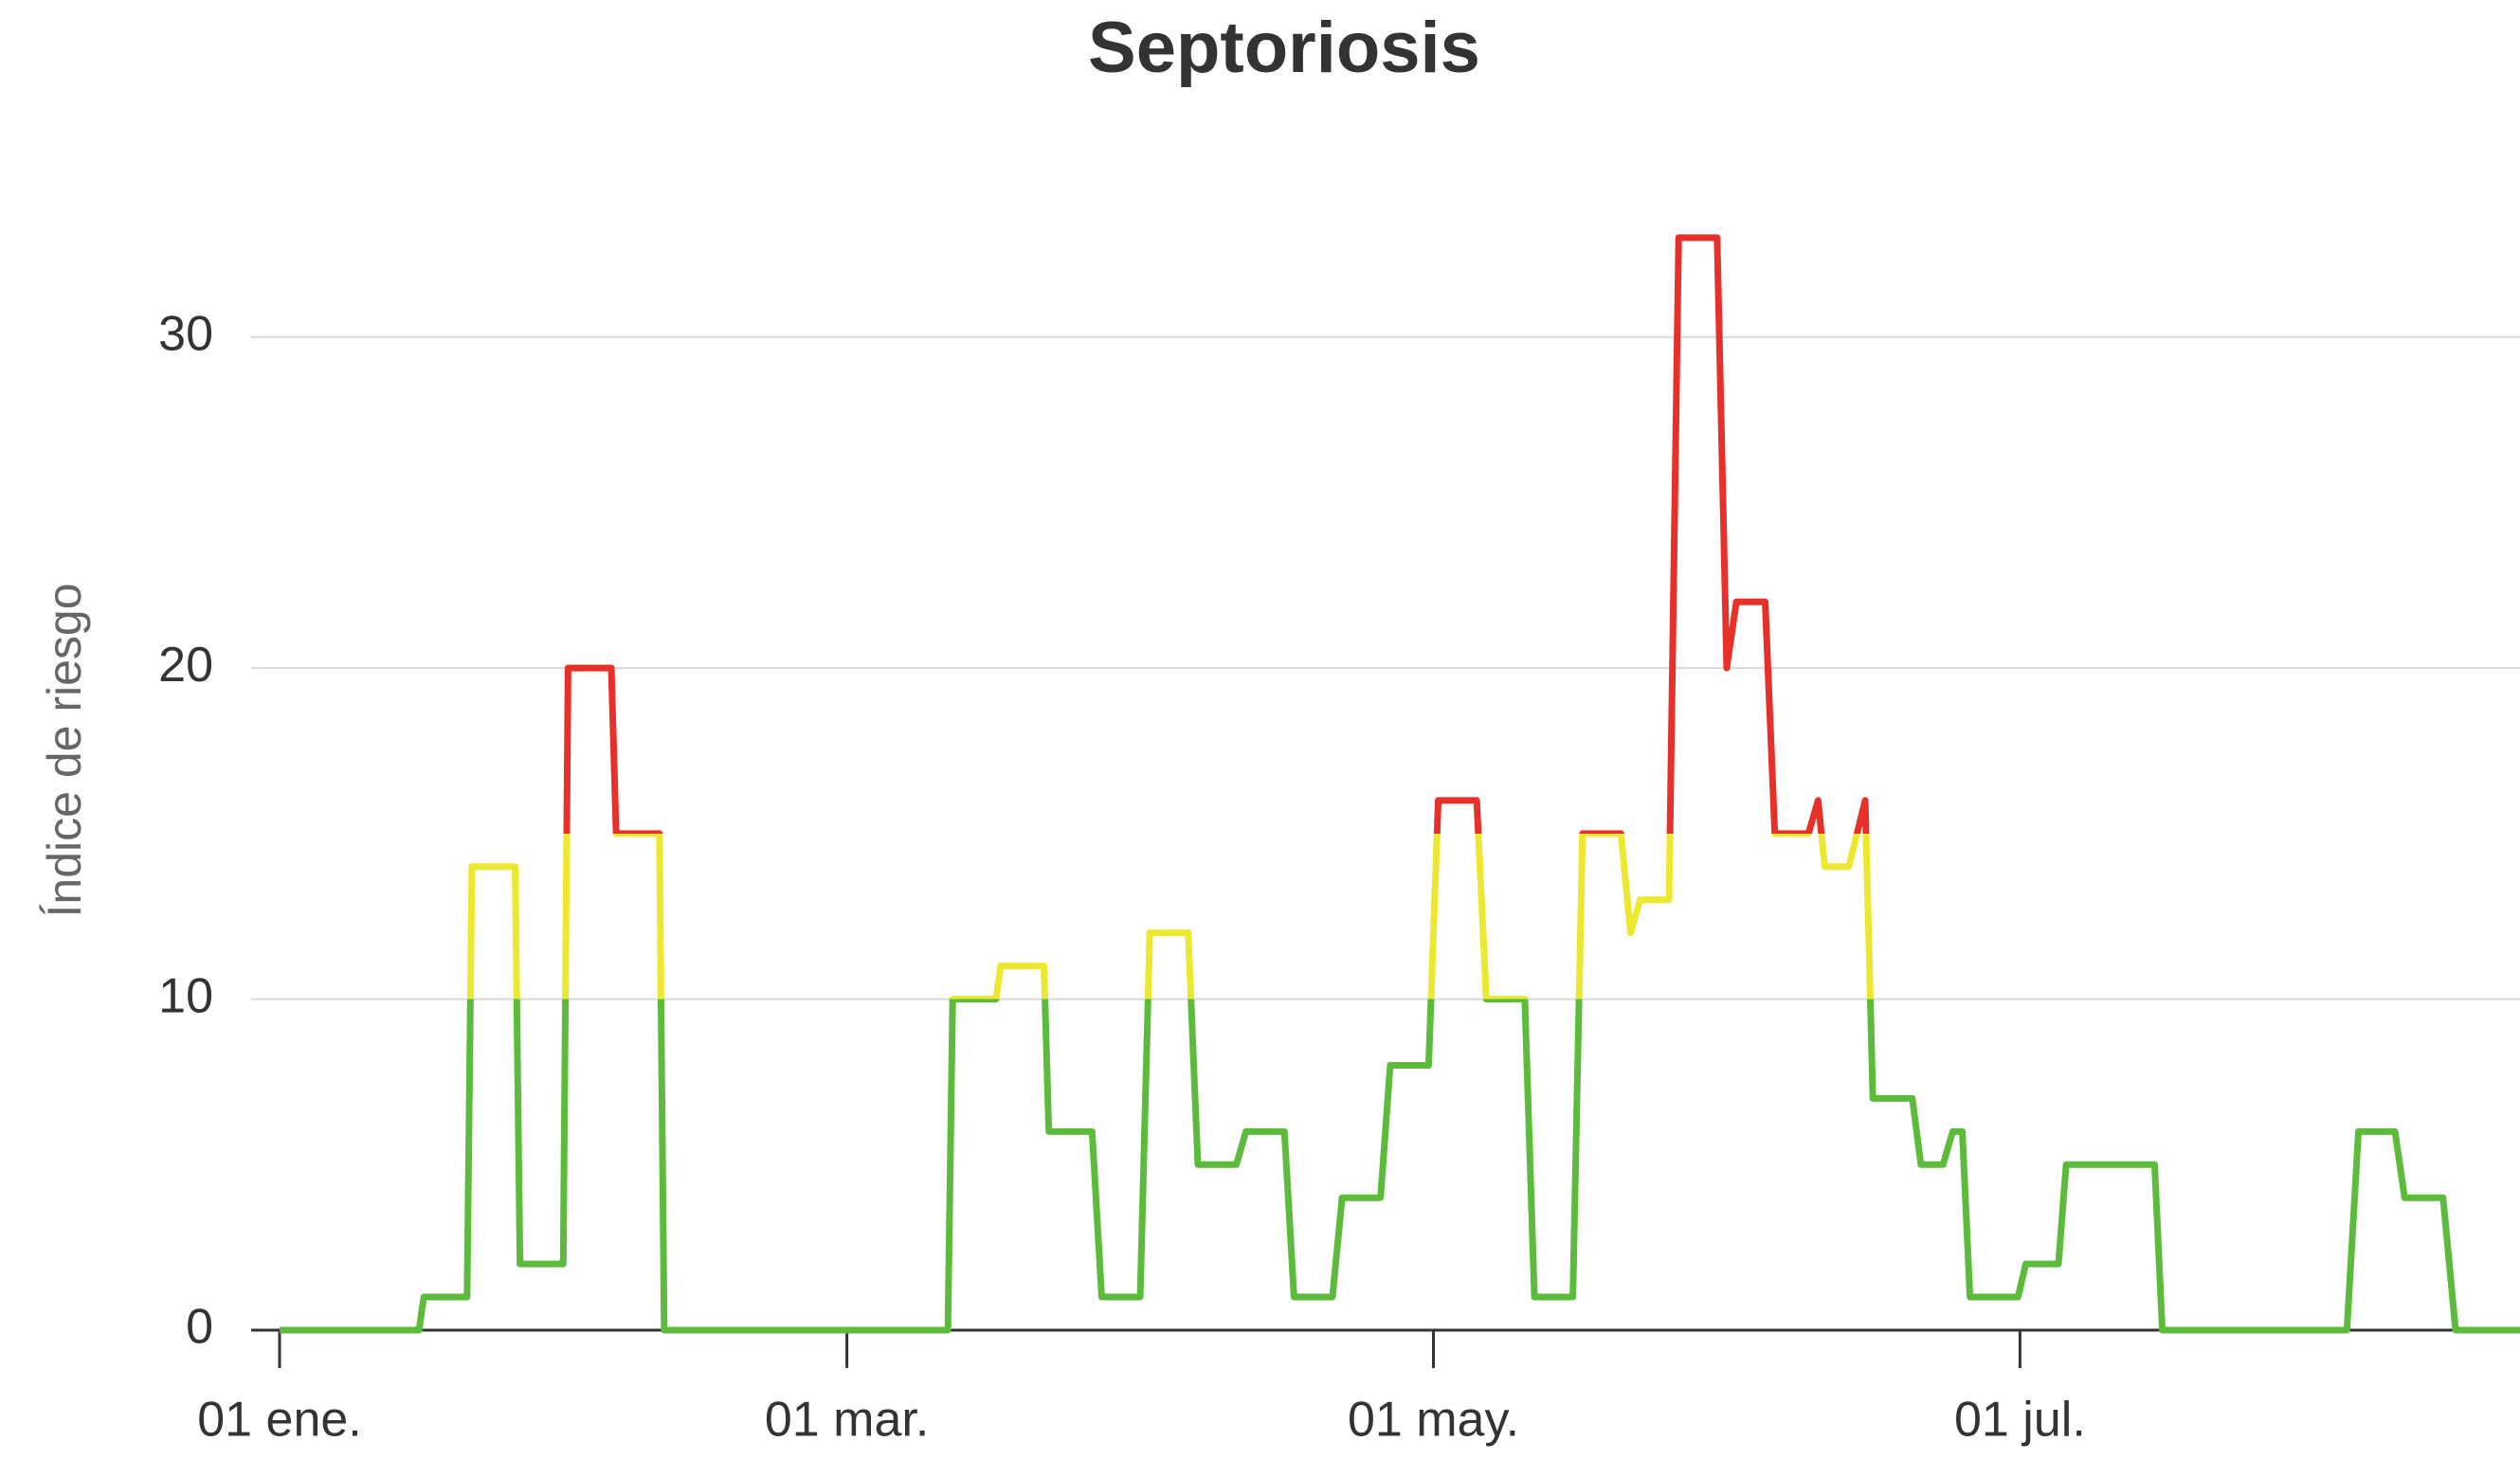 This screenshot has height=1459, width=2520. Describe the element at coordinates (199, 1327) in the screenshot. I see `y-tick-label: 0` at that location.